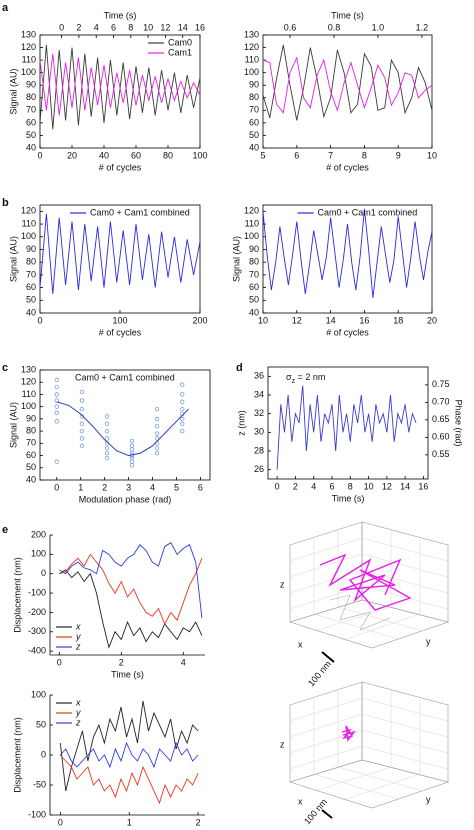 This screenshot has width=474, height=830. I want to click on view-3d: z x y 100 nm, so click(365, 753).